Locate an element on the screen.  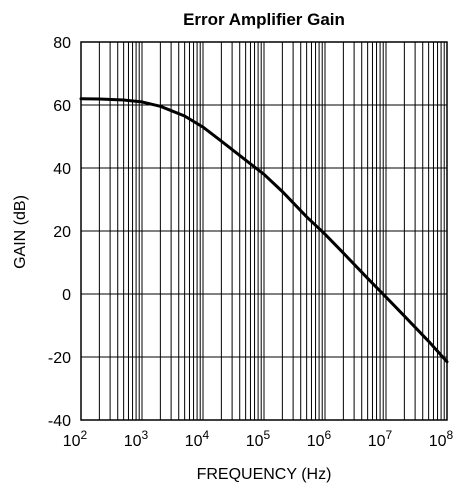
chart-title: Error Amplifier Gain is located at coordinates (264, 19).